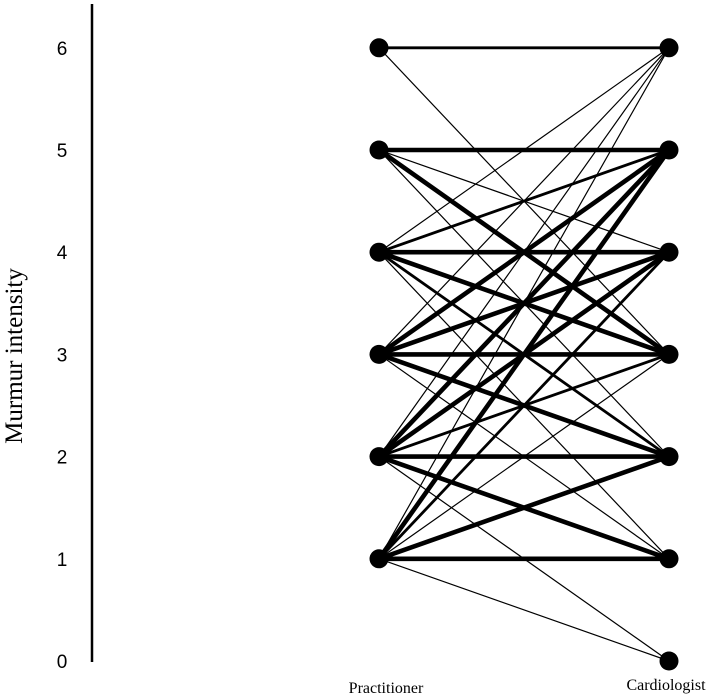  Describe the element at coordinates (386, 688) in the screenshot. I see `practitioner-label: Practitioner` at that location.